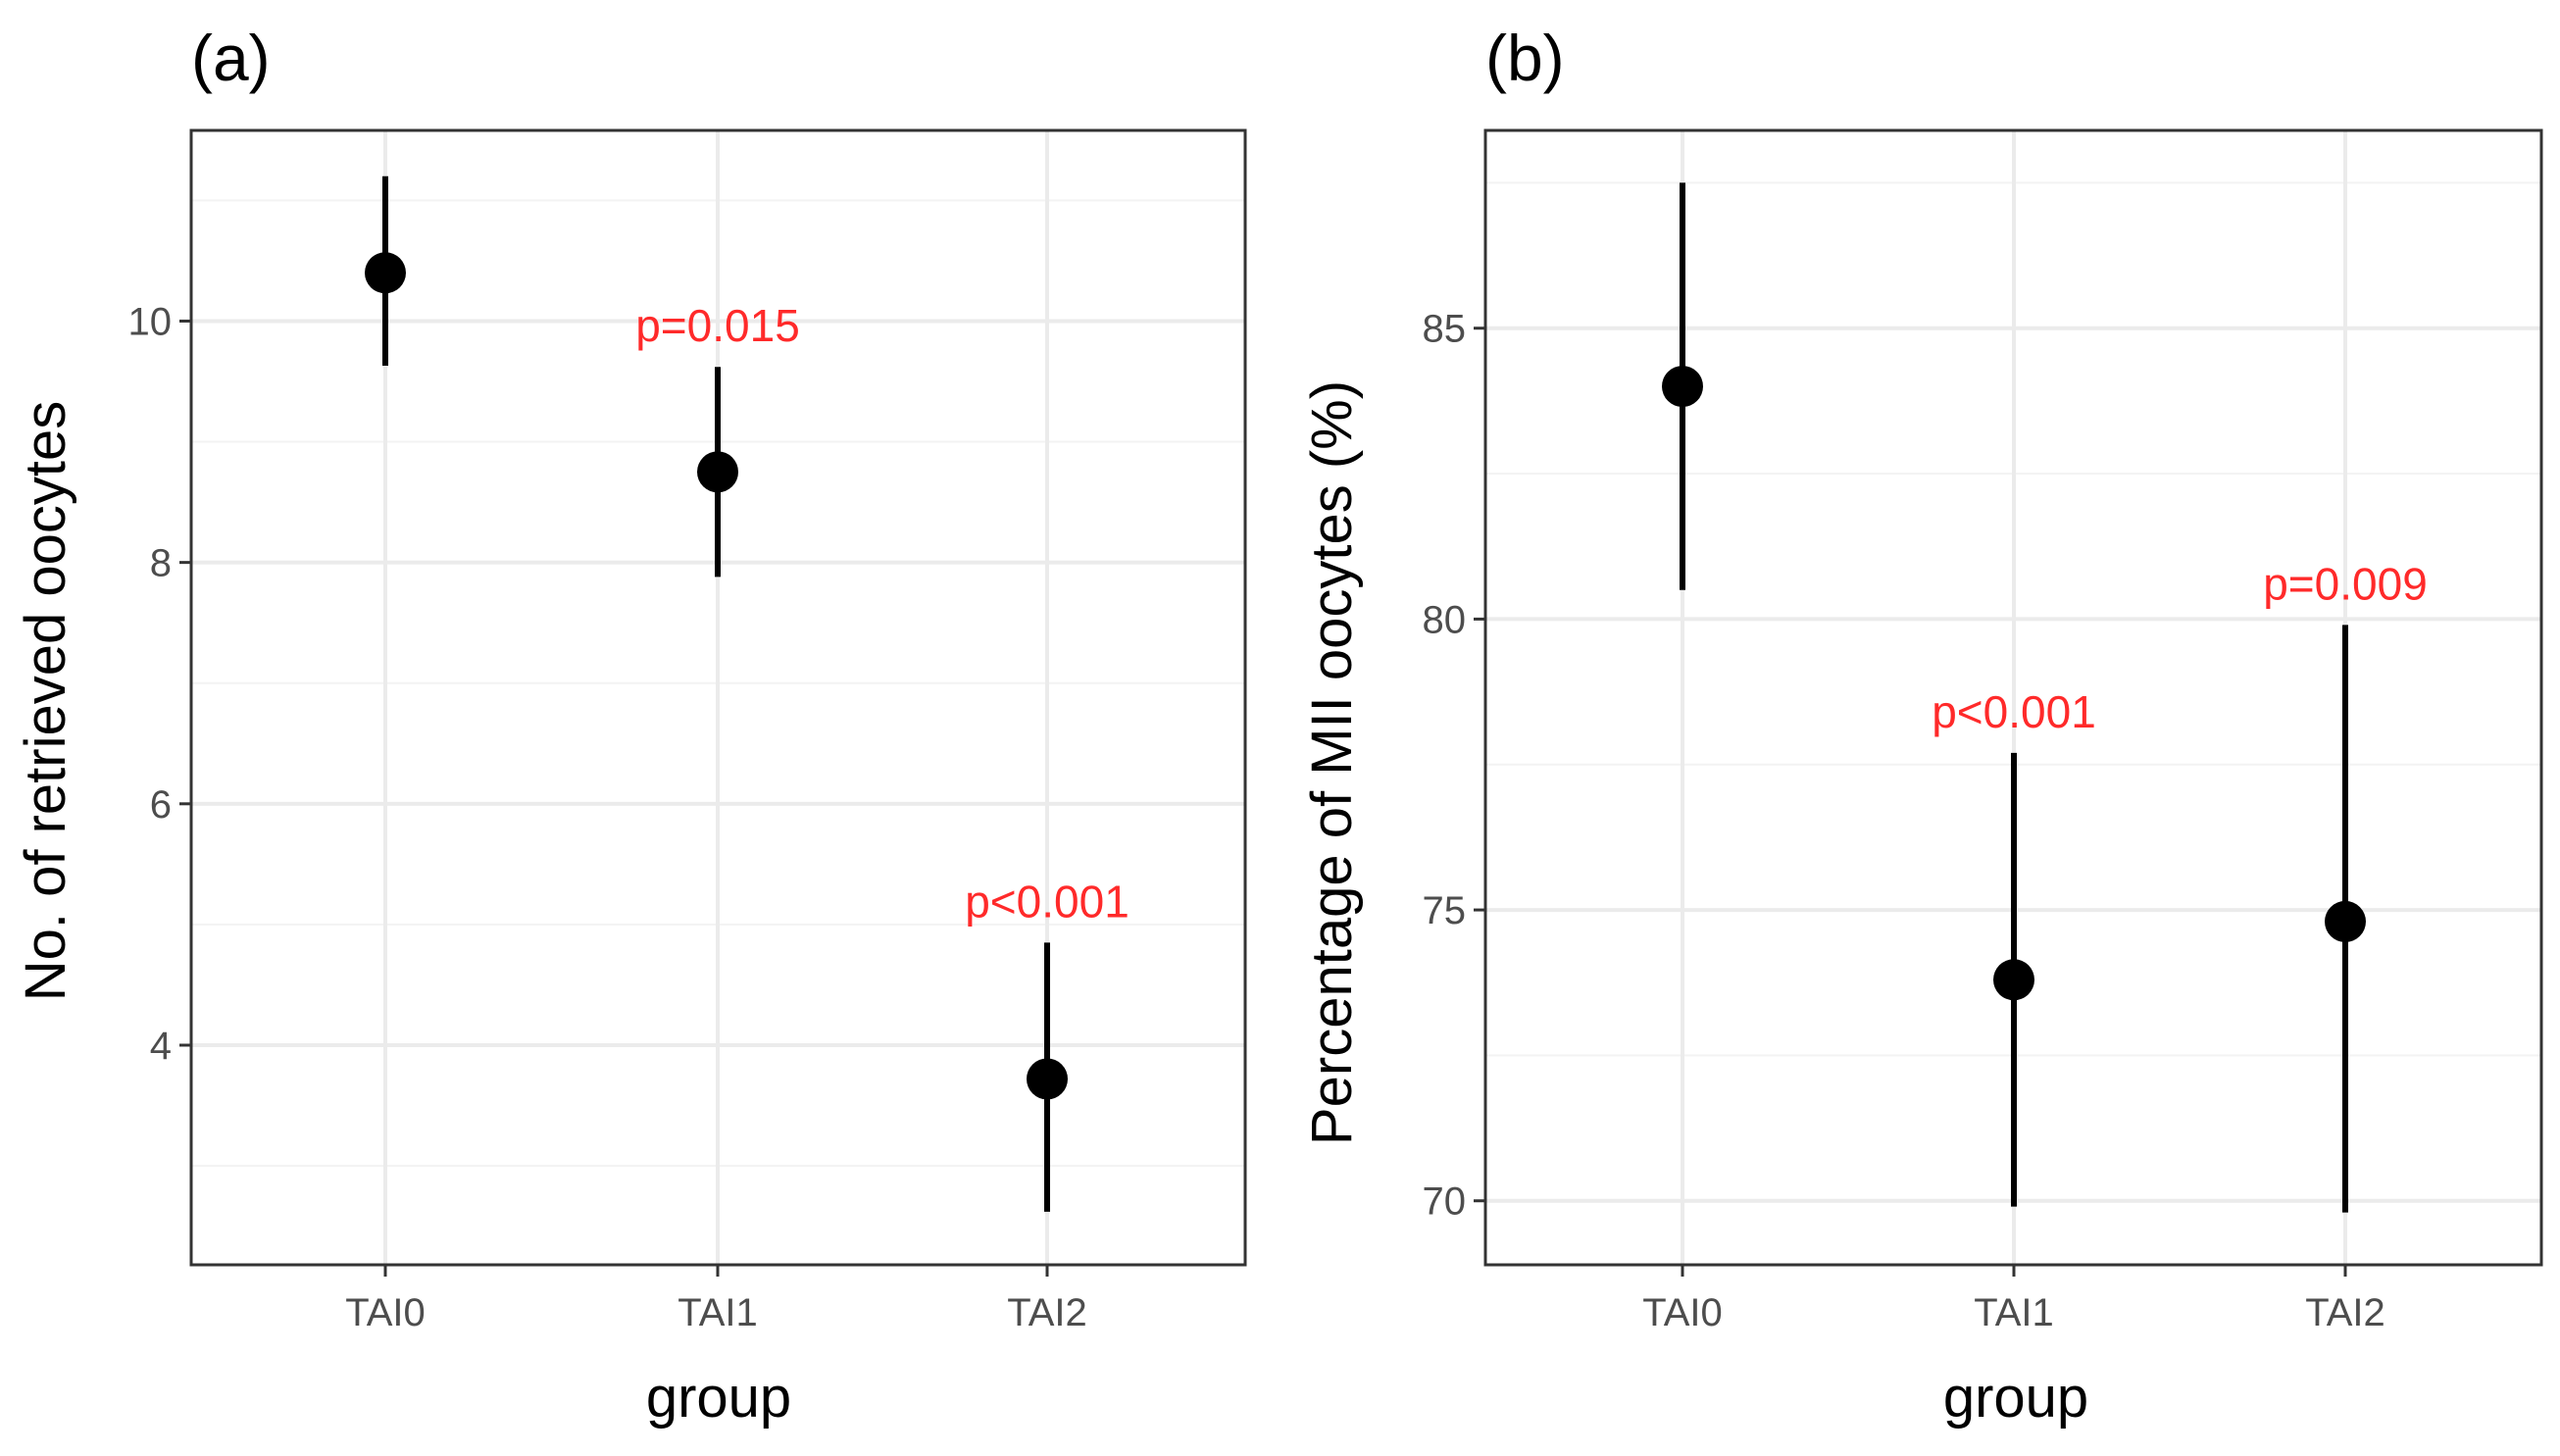  I want to click on y-axis-title: Percentage of MII oocytes (%), so click(1332, 762).